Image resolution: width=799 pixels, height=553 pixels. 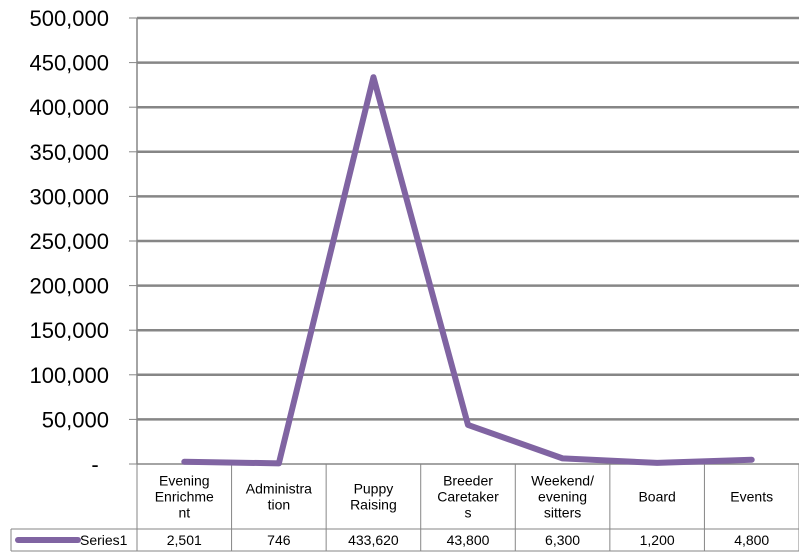 I want to click on data-label: 4,800, so click(x=751, y=540).